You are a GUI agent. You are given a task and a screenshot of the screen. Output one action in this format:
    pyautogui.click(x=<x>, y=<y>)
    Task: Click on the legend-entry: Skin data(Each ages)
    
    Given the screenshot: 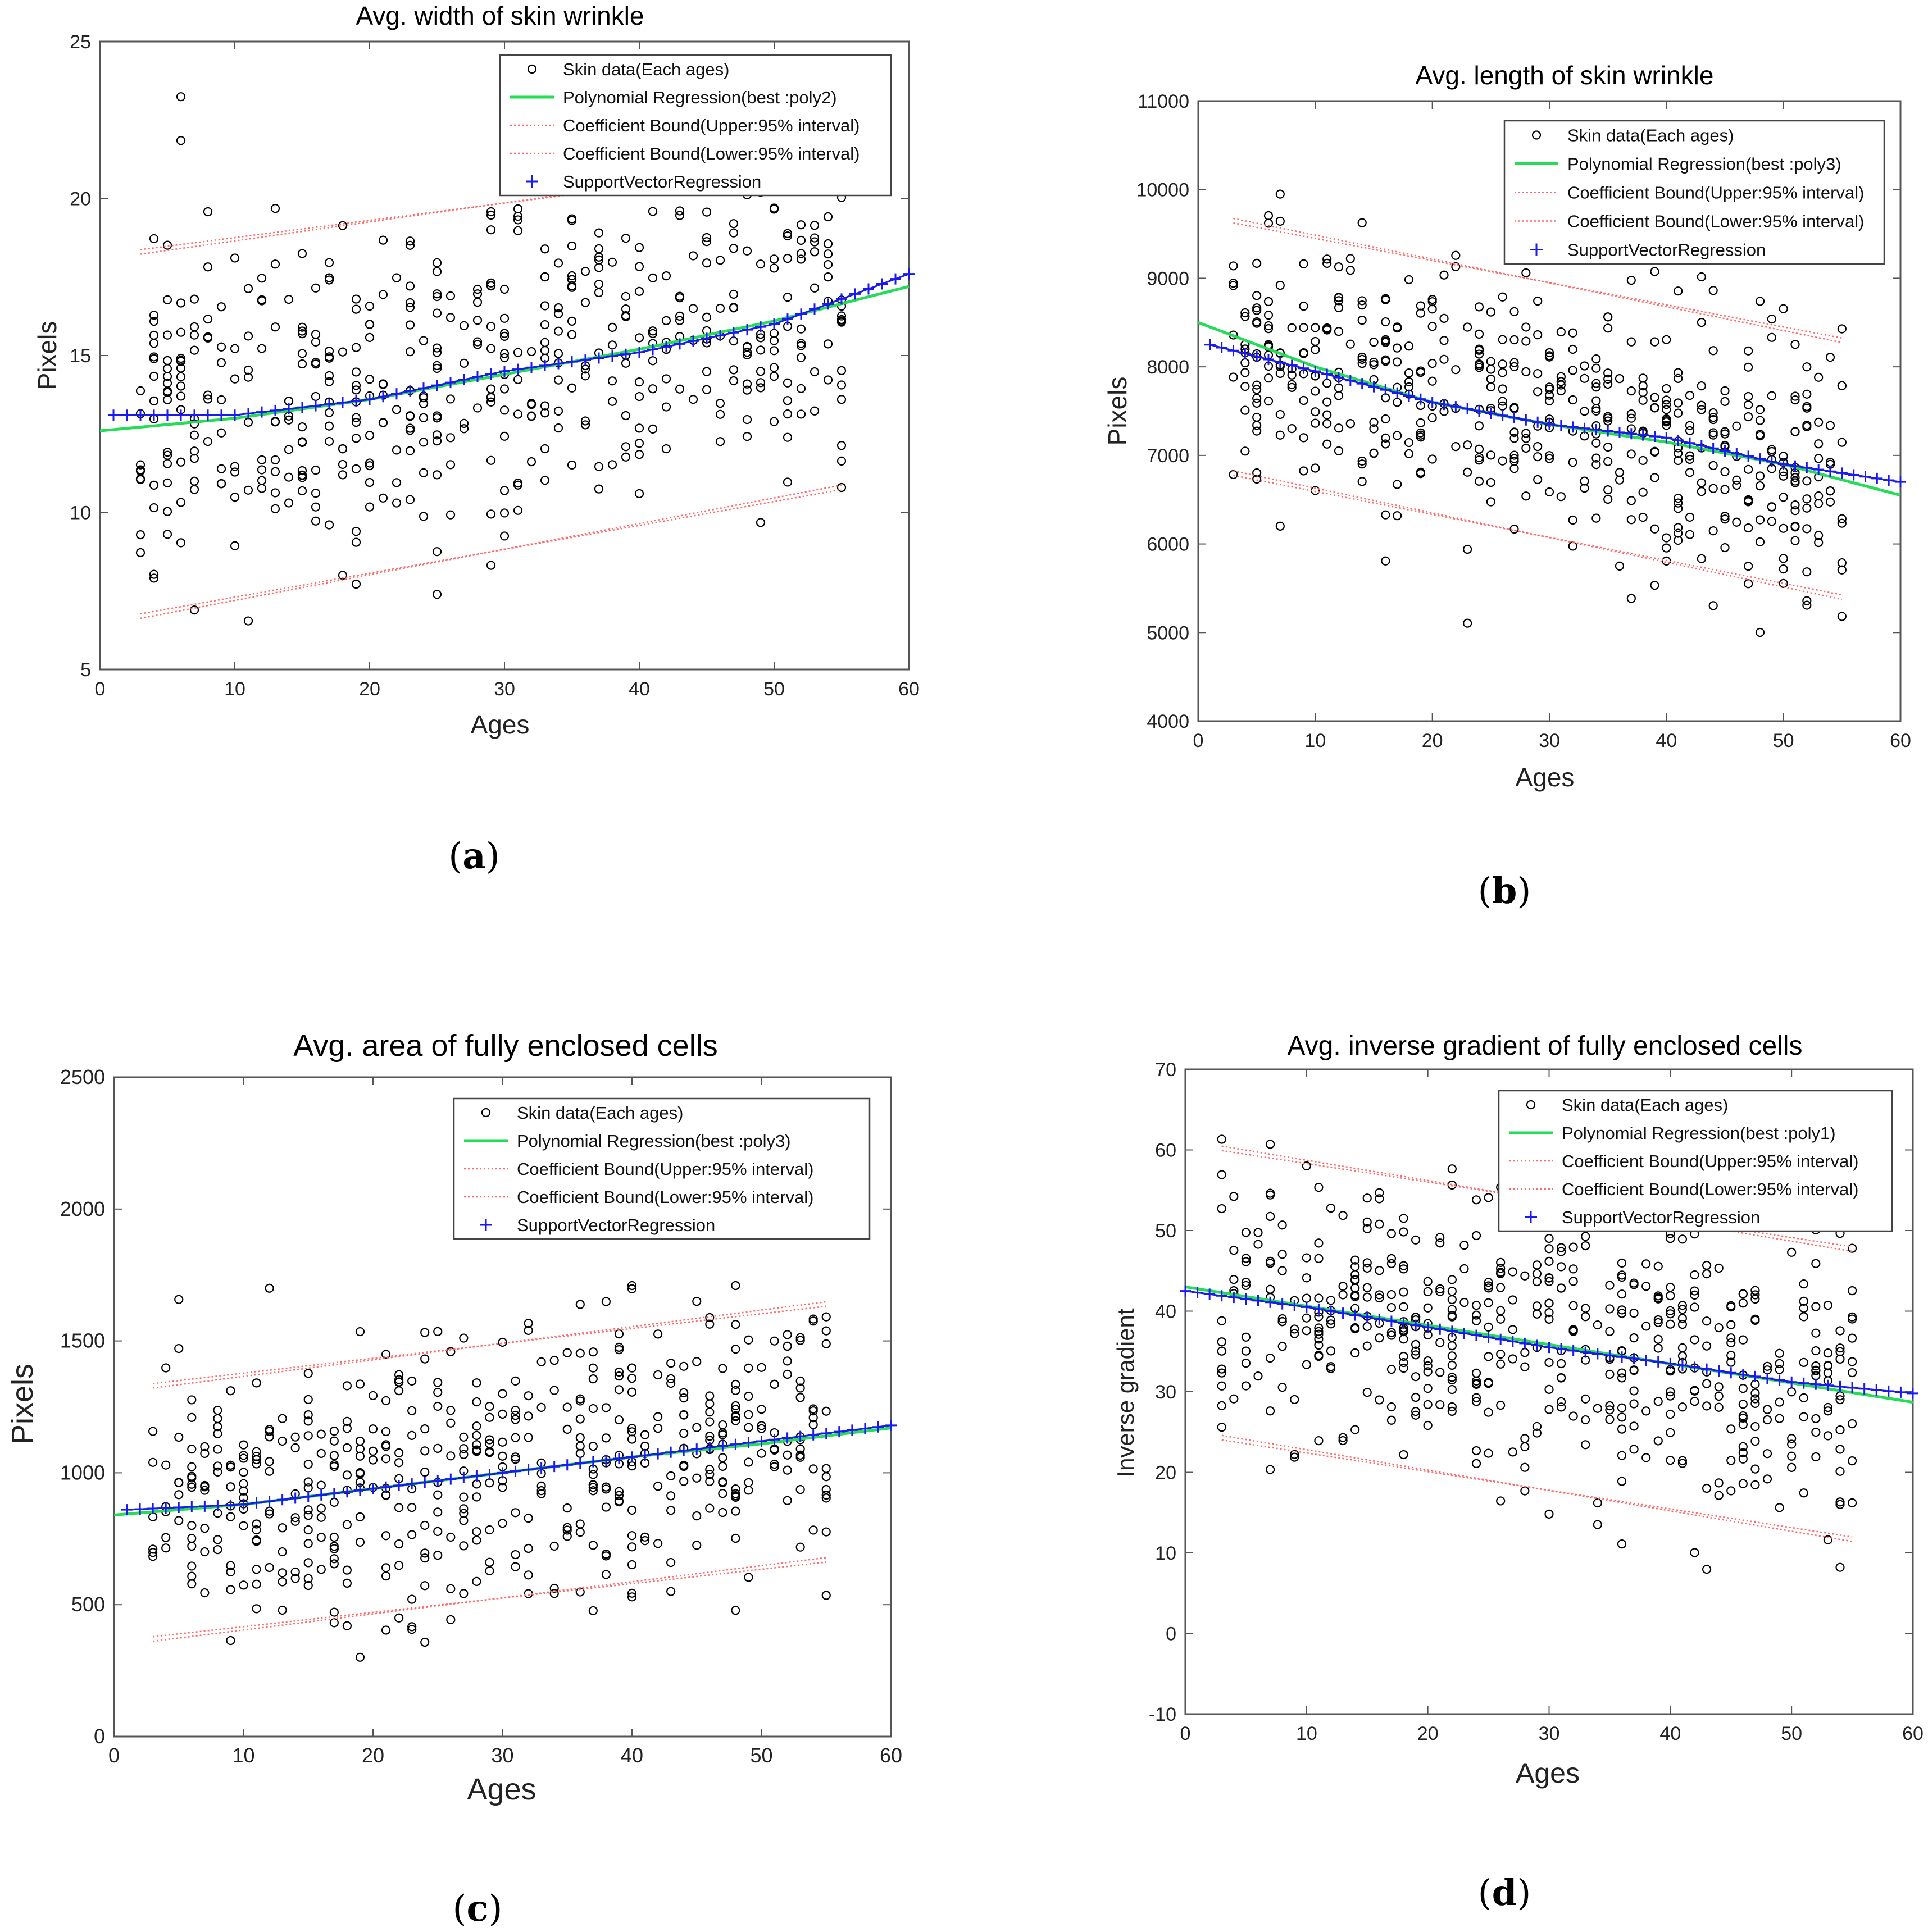 What is the action you would take?
    pyautogui.click(x=646, y=69)
    